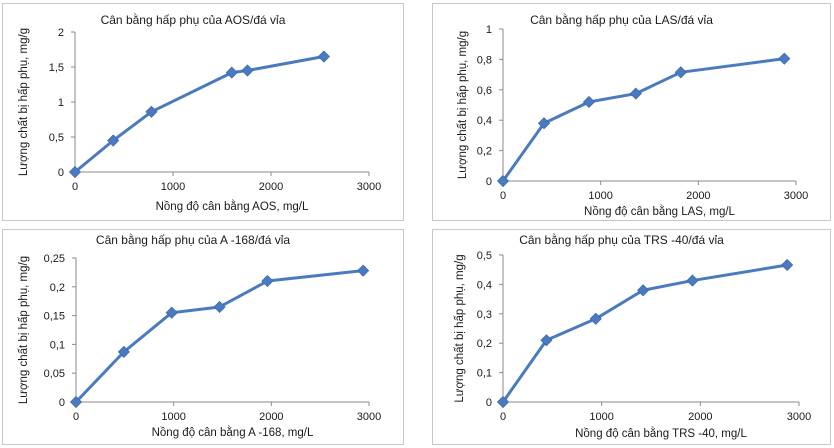 Image resolution: width=834 pixels, height=448 pixels. Describe the element at coordinates (193, 239) in the screenshot. I see `chart-title: Cân bằng hấp phụ của A -168/đá vỉa` at that location.